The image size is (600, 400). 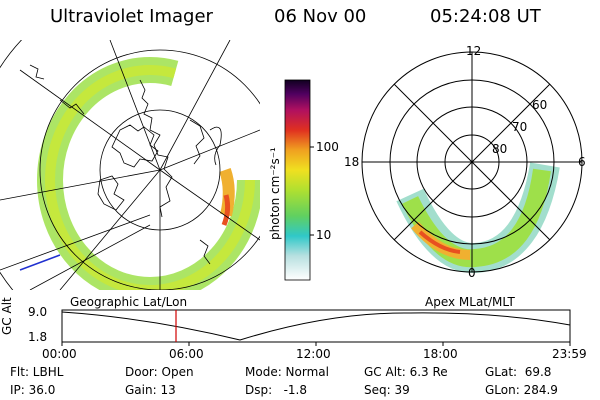 What do you see at coordinates (7, 316) in the screenshot?
I see `altitude-ylabel: GC Alt` at bounding box center [7, 316].